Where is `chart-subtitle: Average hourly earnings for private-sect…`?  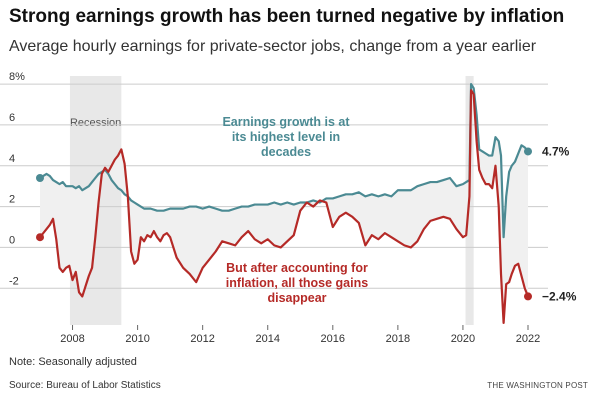
chart-subtitle: Average hourly earnings for private-sect… is located at coordinates (273, 46).